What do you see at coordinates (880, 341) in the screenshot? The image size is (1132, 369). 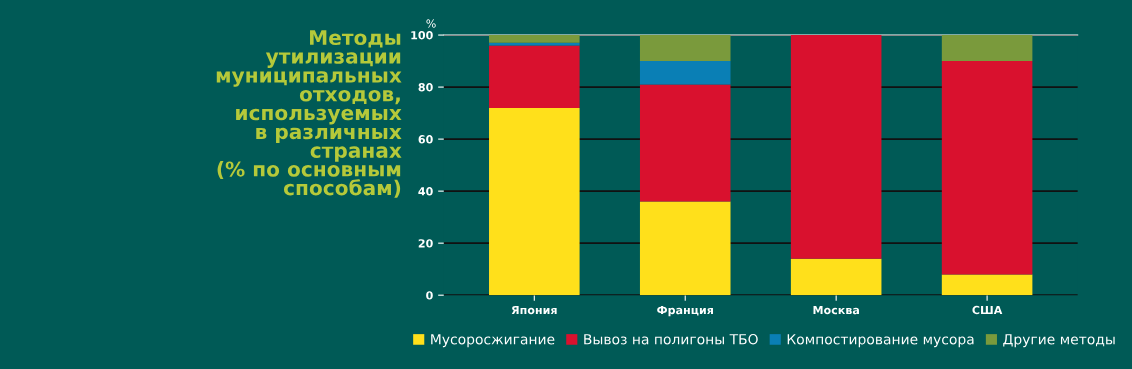 I see `legend-label: Компостирование мусора` at bounding box center [880, 341].